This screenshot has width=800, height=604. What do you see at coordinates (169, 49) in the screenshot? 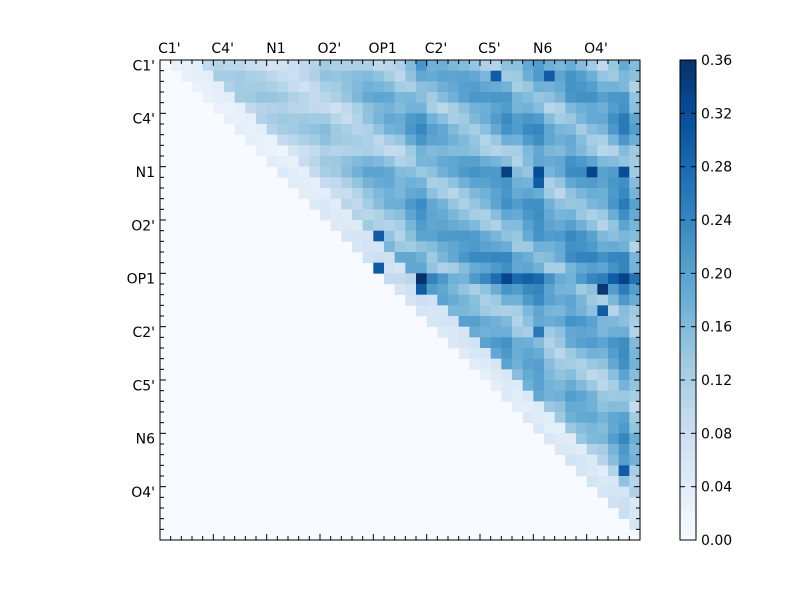
I see `x-tick-label: C1'` at bounding box center [169, 49].